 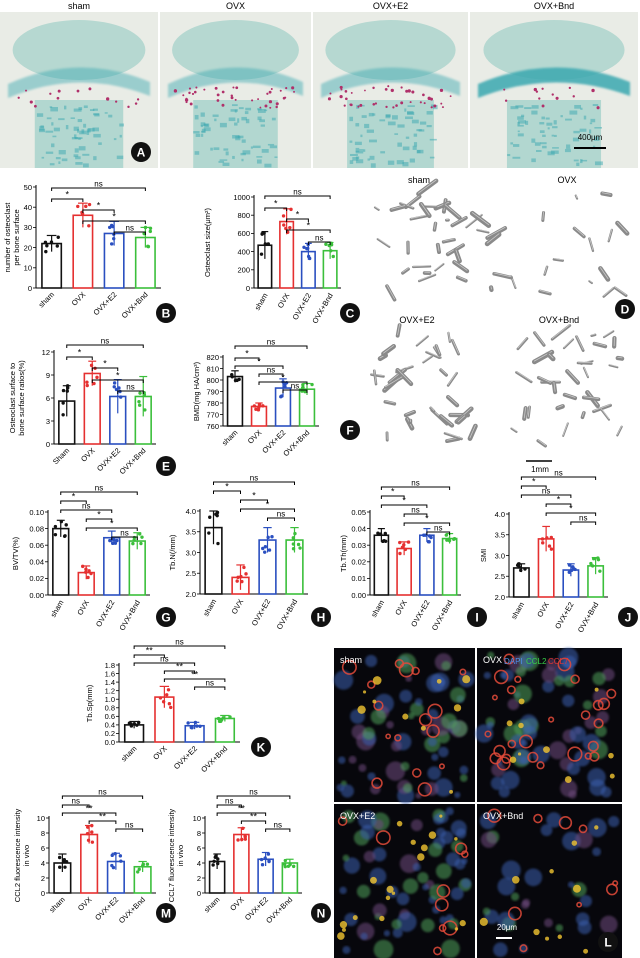 What do you see at coordinates (166, 467) in the screenshot?
I see `panel-letter: E` at bounding box center [166, 467].